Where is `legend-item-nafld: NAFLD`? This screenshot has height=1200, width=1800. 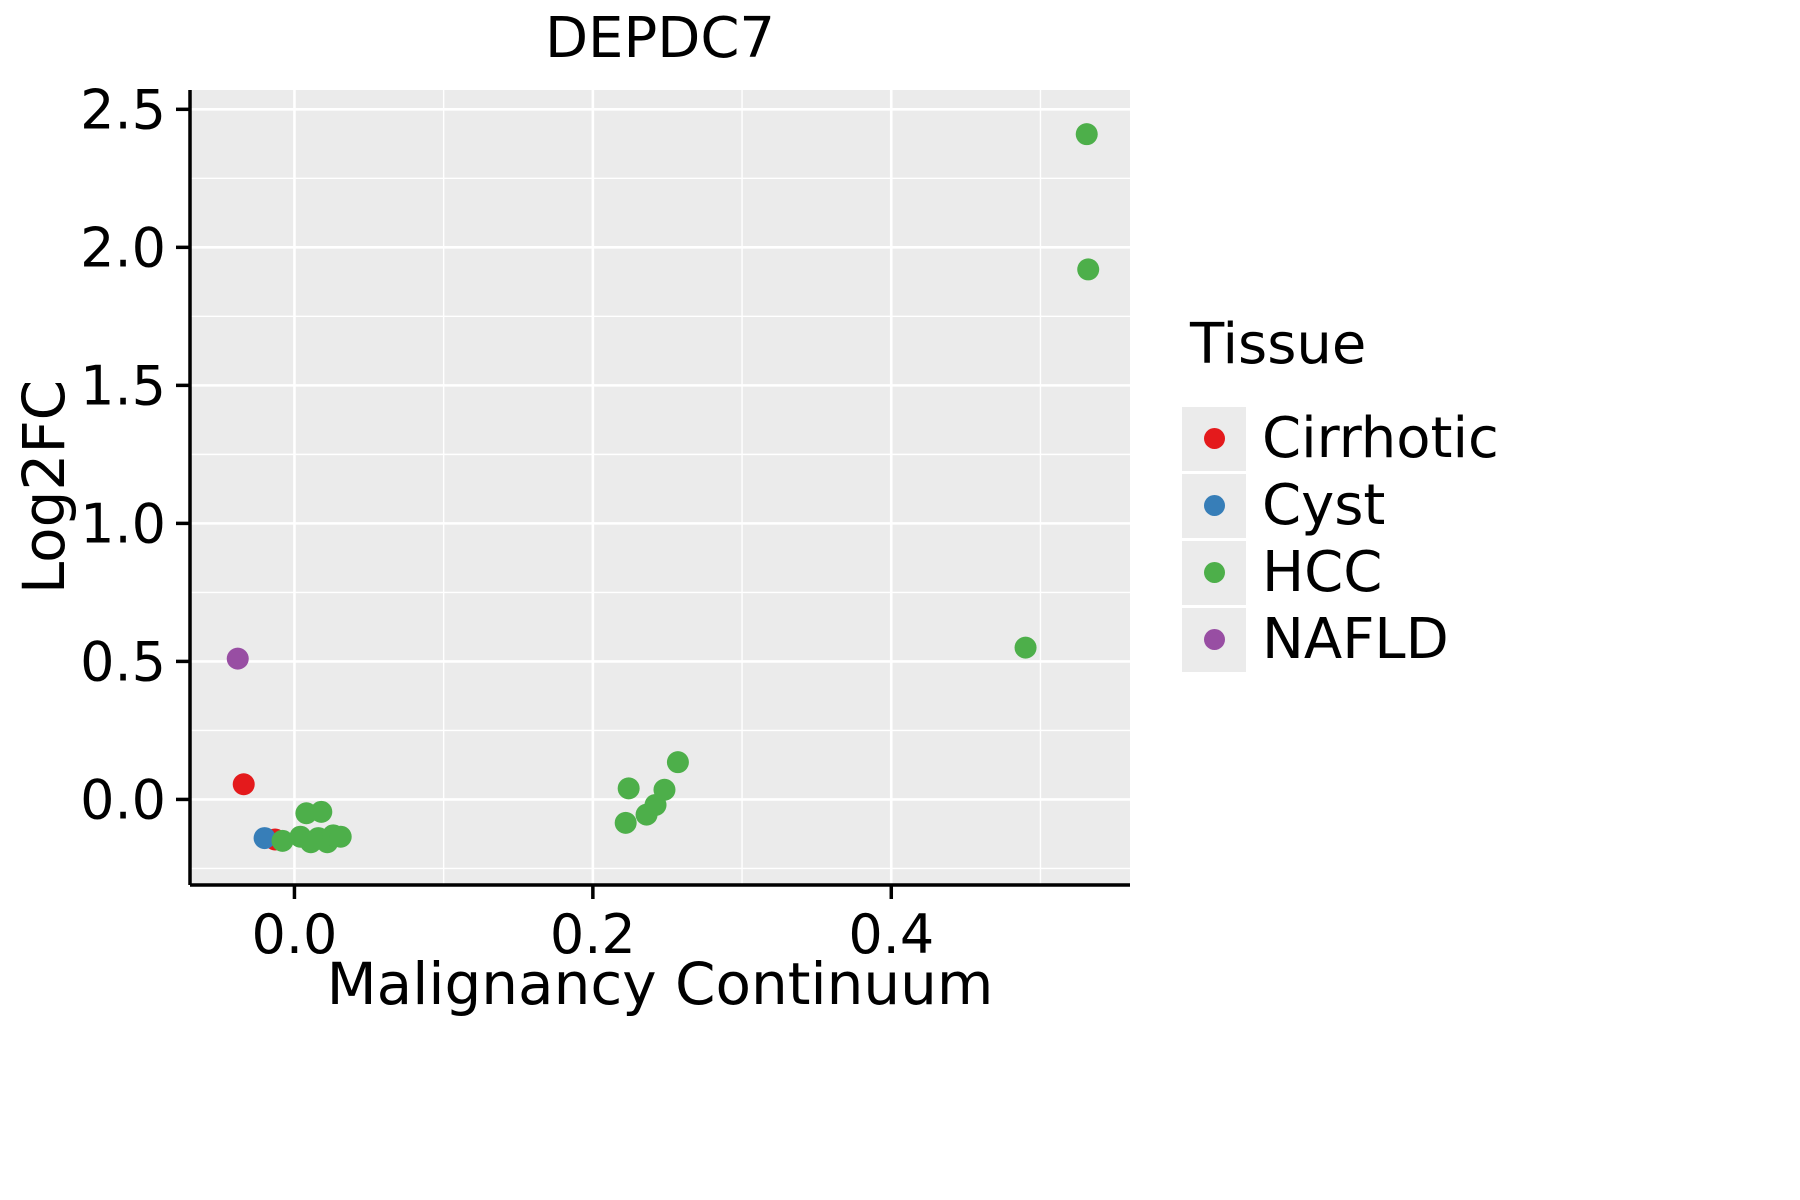 legend-item-nafld: NAFLD is located at coordinates (1340, 639).